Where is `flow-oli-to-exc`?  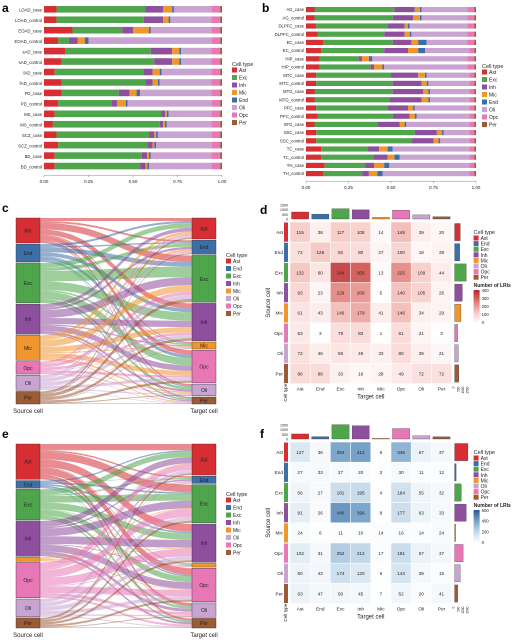 flow-oli-to-exc is located at coordinates (116, 338).